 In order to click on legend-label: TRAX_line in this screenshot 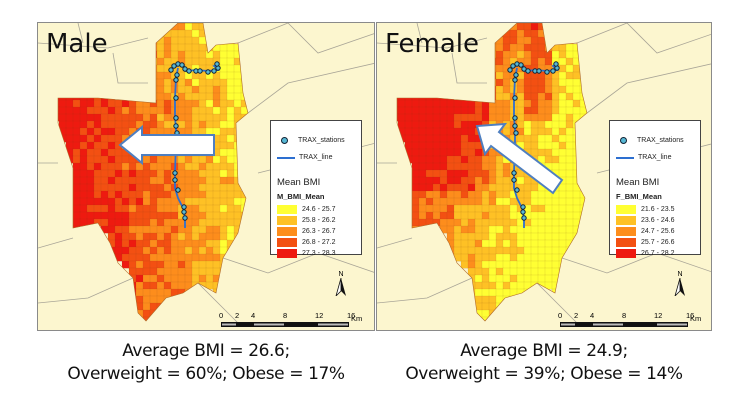, I will do `click(655, 157)`.